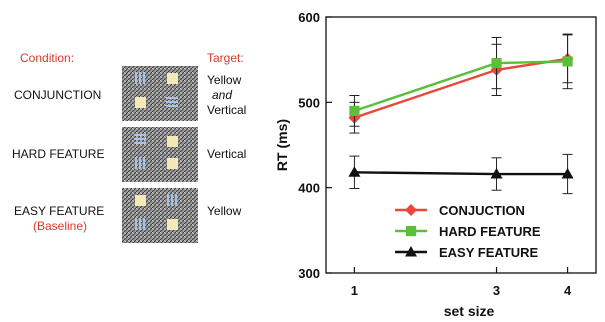  What do you see at coordinates (489, 252) in the screenshot?
I see `legend-label: EASY FEATURE` at bounding box center [489, 252].